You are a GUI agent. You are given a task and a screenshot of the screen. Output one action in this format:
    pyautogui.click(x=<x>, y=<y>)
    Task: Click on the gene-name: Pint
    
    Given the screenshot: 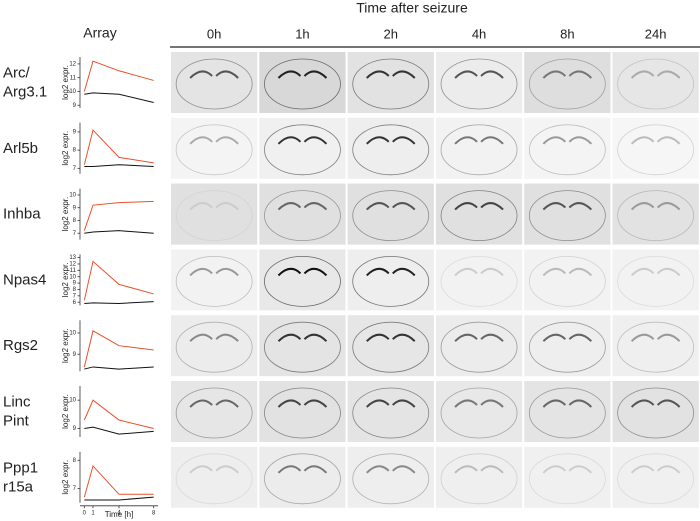 What is the action you would take?
    pyautogui.click(x=16, y=420)
    